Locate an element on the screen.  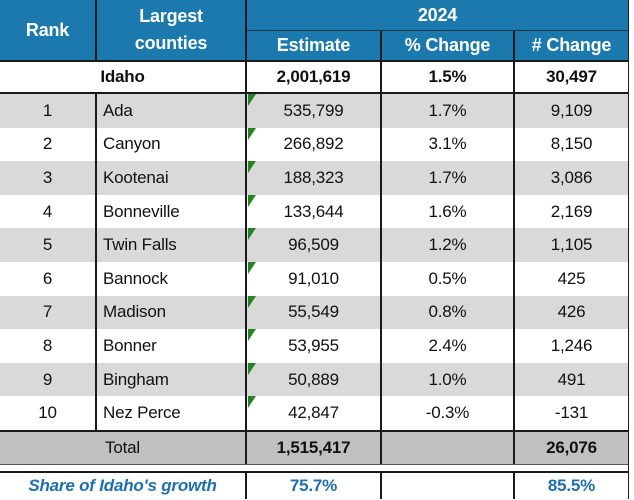
county-estimate-cell: 266,892 is located at coordinates (314, 144).